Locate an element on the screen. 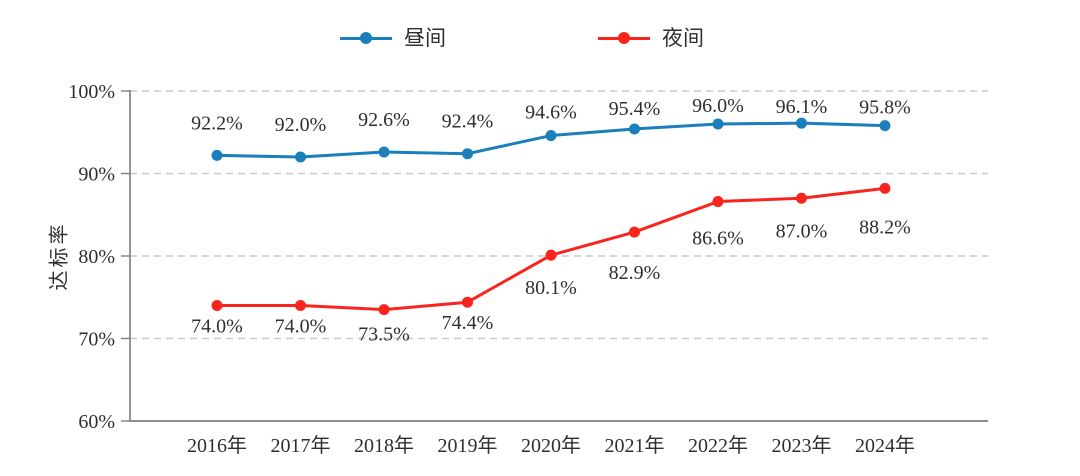 The width and height of the screenshot is (1080, 476). night-point-label: 80.1% is located at coordinates (551, 288).